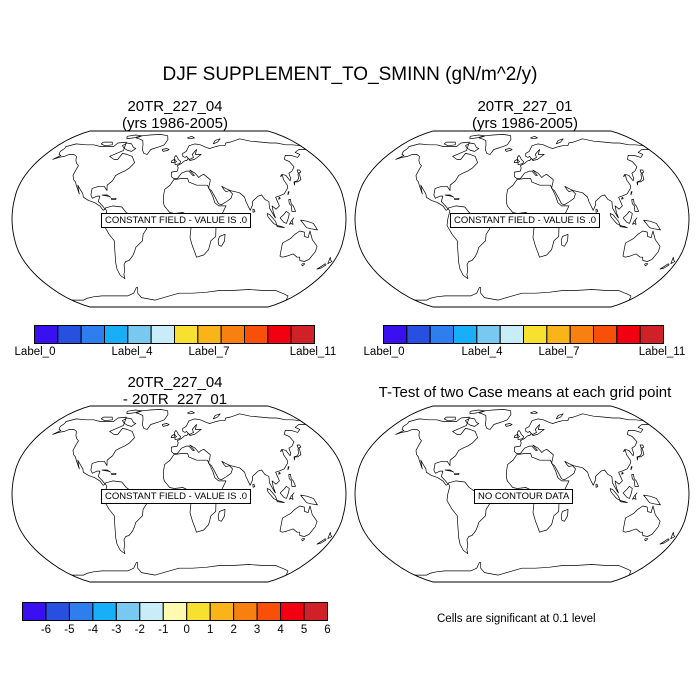 The image size is (700, 700). What do you see at coordinates (69, 630) in the screenshot?
I see `colorbar-difference-label-1: -5` at bounding box center [69, 630].